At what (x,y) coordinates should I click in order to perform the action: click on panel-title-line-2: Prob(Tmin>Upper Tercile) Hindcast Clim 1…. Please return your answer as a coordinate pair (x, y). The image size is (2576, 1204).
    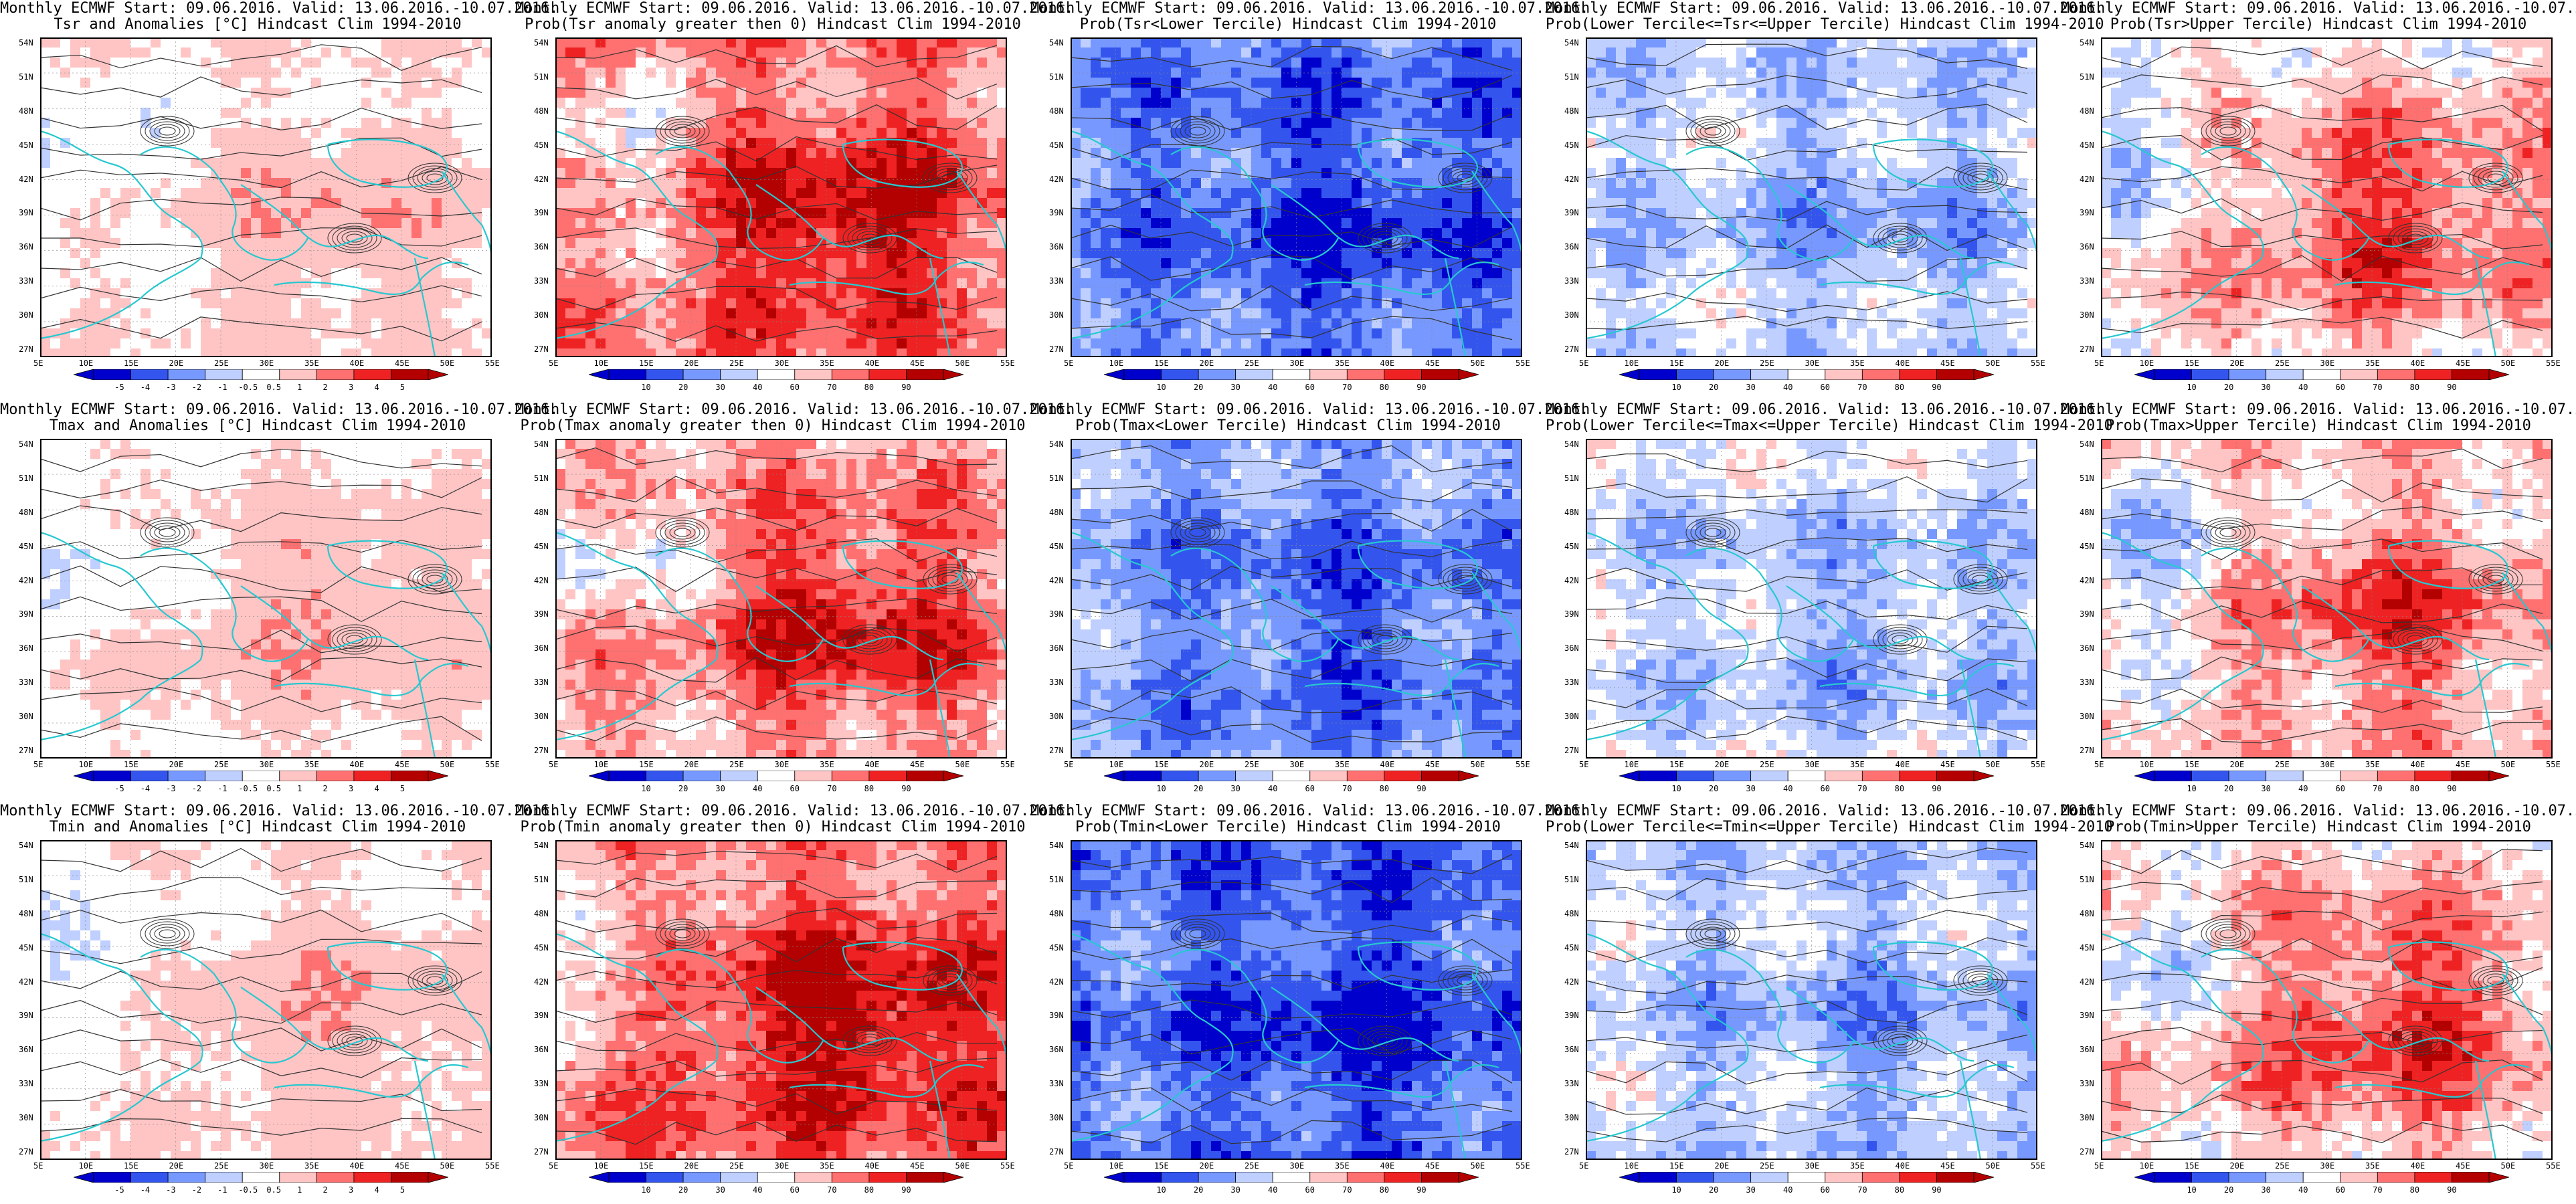
    Looking at the image, I should click on (2318, 827).